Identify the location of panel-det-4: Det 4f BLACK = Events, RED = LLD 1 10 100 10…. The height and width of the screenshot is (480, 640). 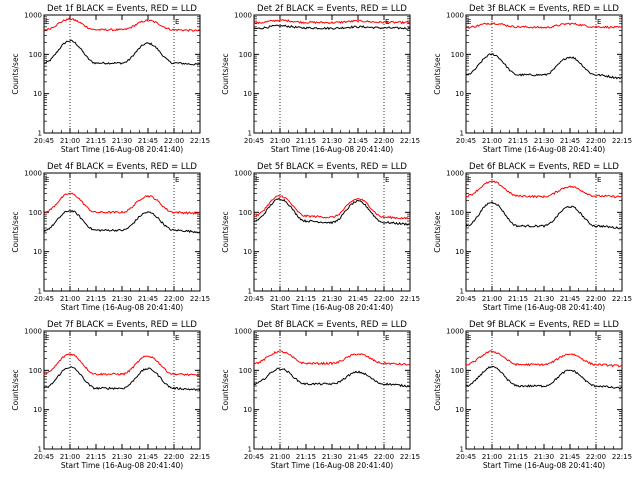
(110, 237).